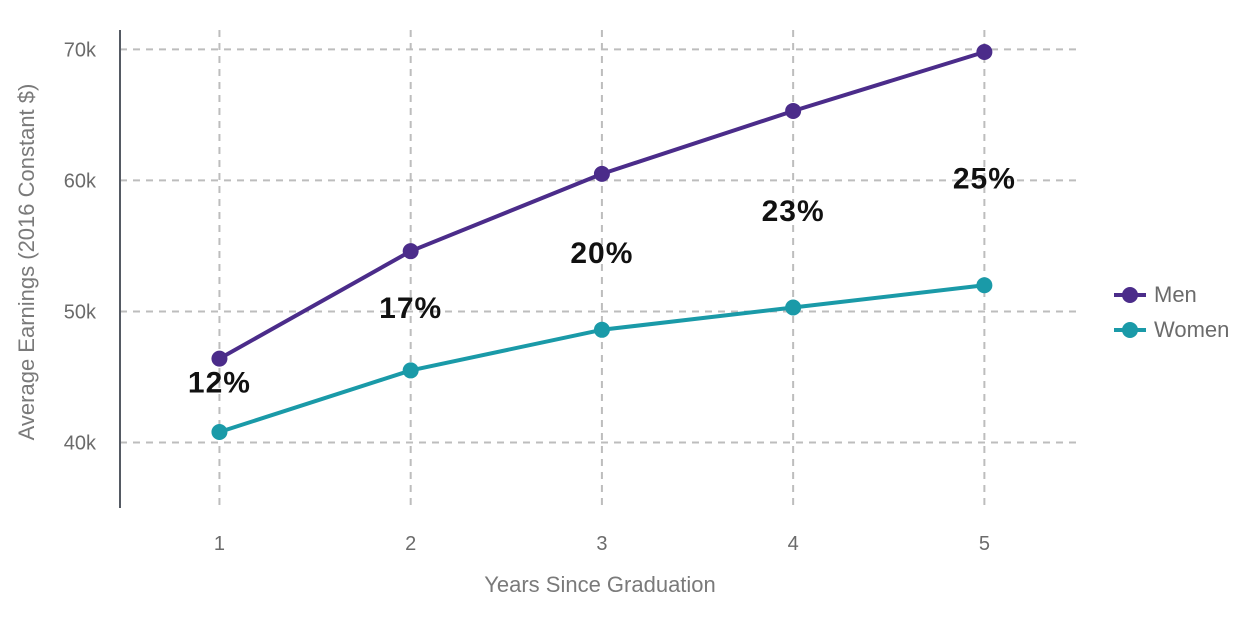  What do you see at coordinates (1175, 294) in the screenshot?
I see `legend-label: Men` at bounding box center [1175, 294].